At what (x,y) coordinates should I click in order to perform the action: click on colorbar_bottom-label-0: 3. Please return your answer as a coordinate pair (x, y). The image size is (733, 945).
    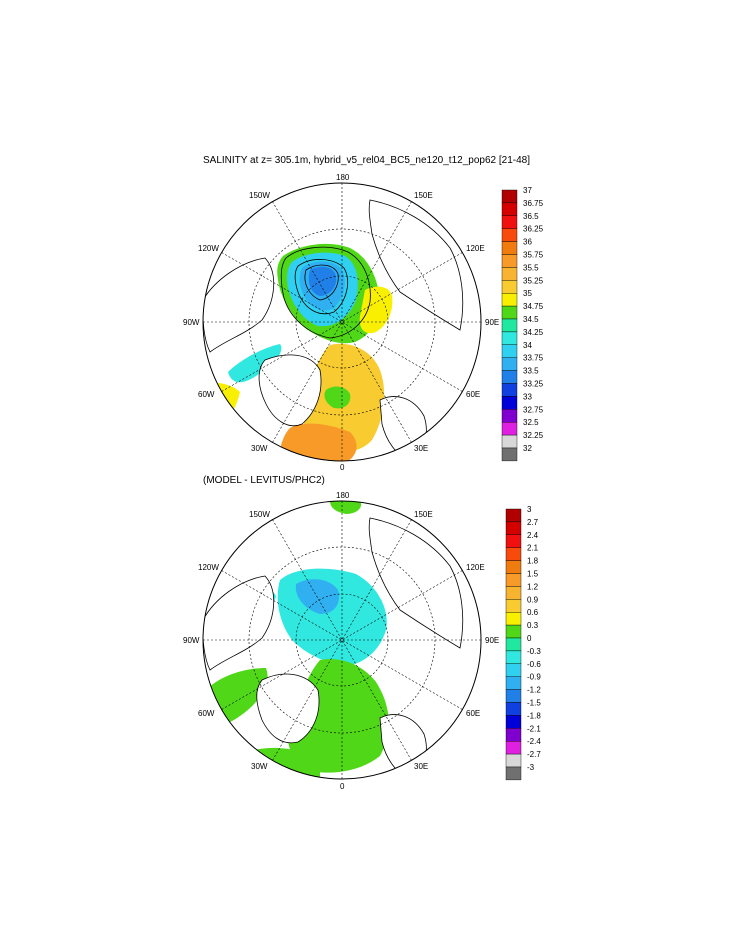
    Looking at the image, I should click on (529, 509).